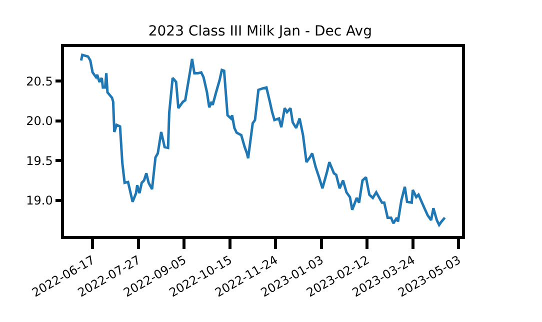 This screenshot has height=322, width=542. I want to click on y-tick-label: 20.5, so click(39, 81).